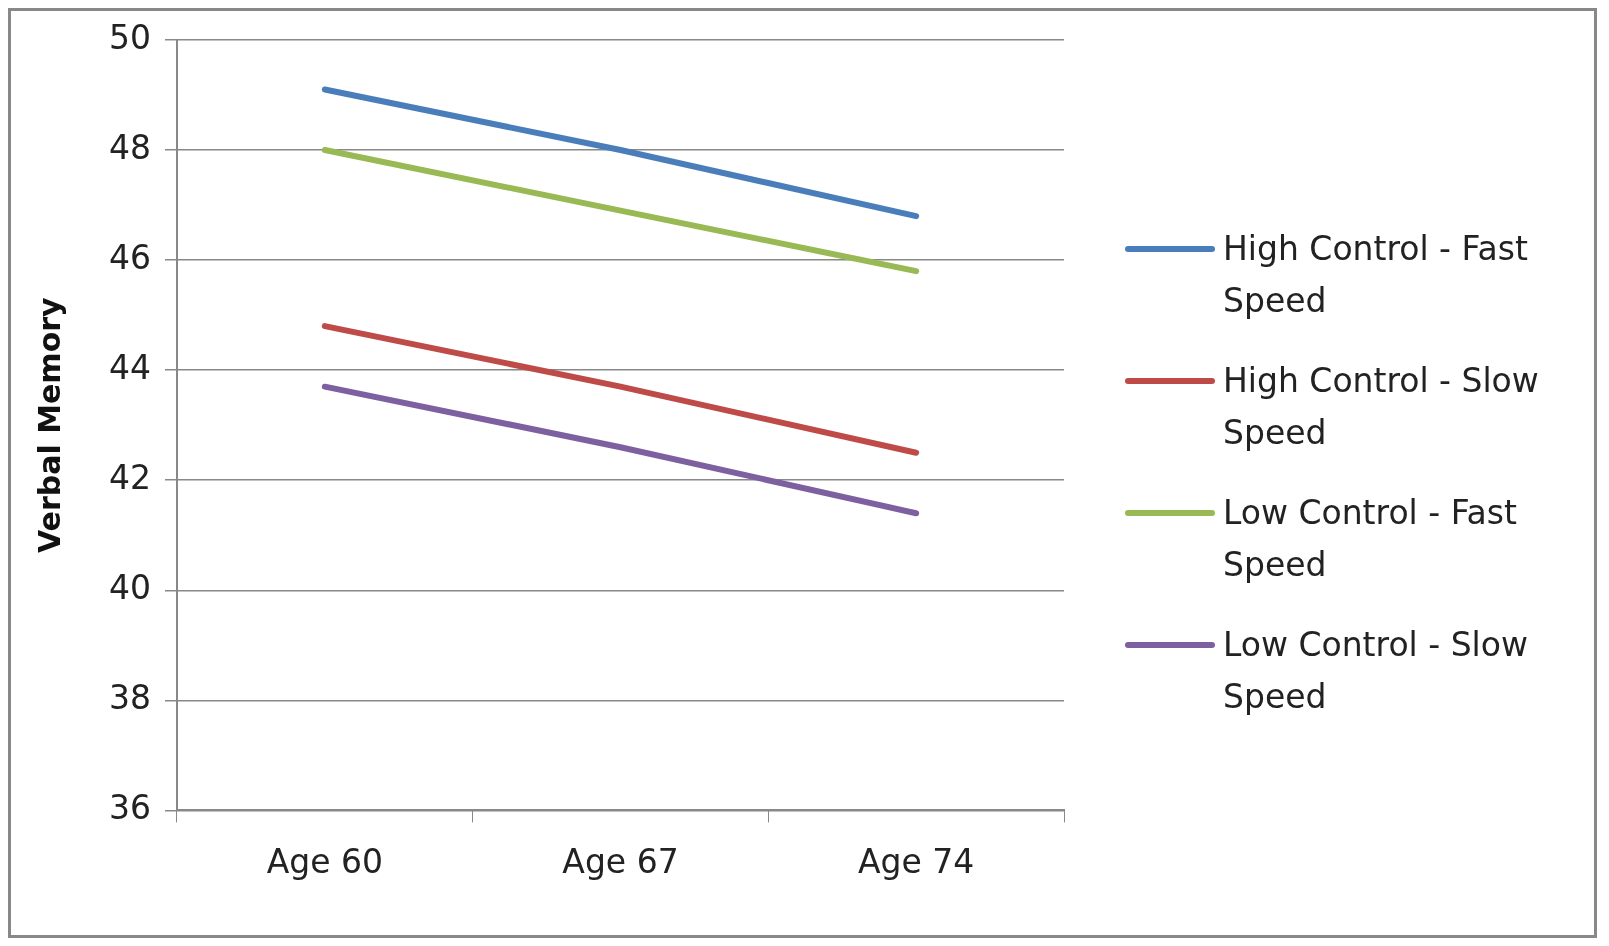 This screenshot has width=1609, height=946. I want to click on x-tick-label: Age 60, so click(324, 861).